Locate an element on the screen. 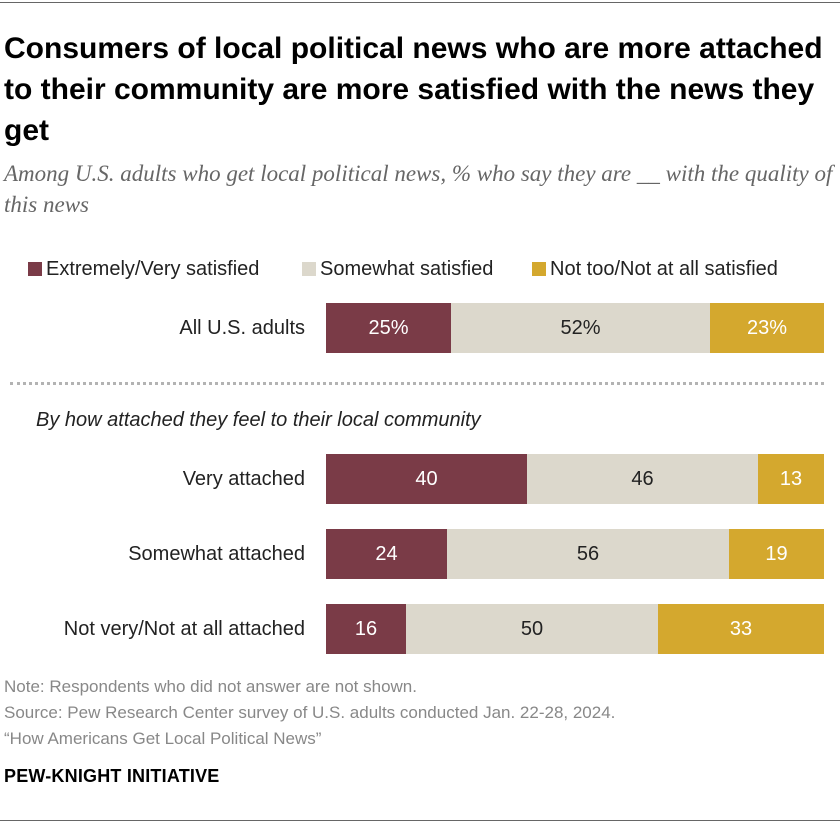 The image size is (840, 824). legend-item-somewhat: Somewhat satisfied is located at coordinates (397, 269).